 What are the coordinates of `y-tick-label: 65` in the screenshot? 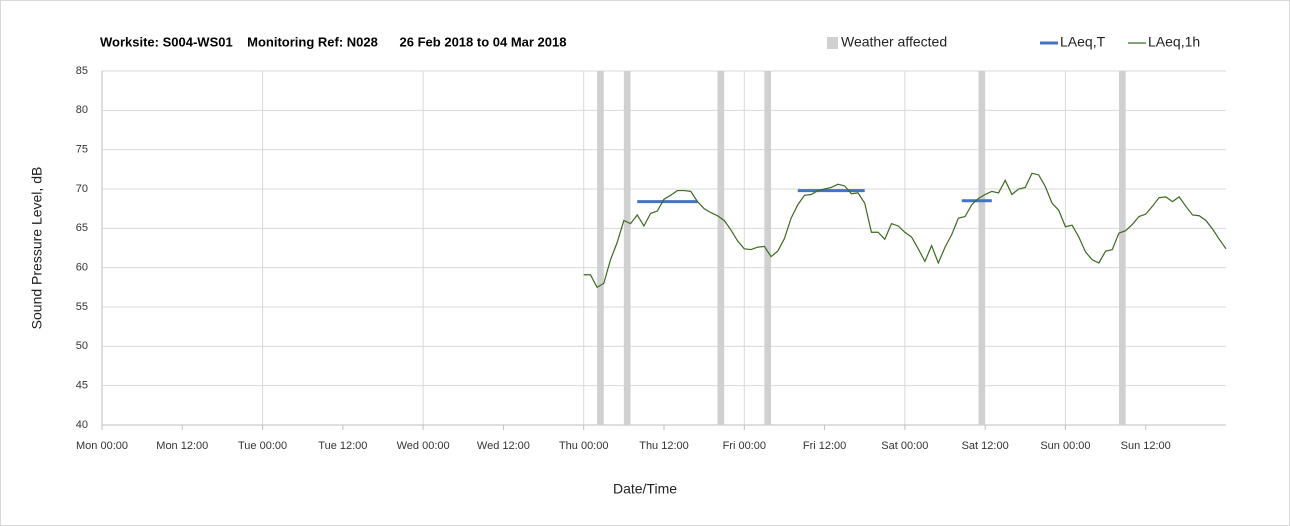 It's located at (82, 228).